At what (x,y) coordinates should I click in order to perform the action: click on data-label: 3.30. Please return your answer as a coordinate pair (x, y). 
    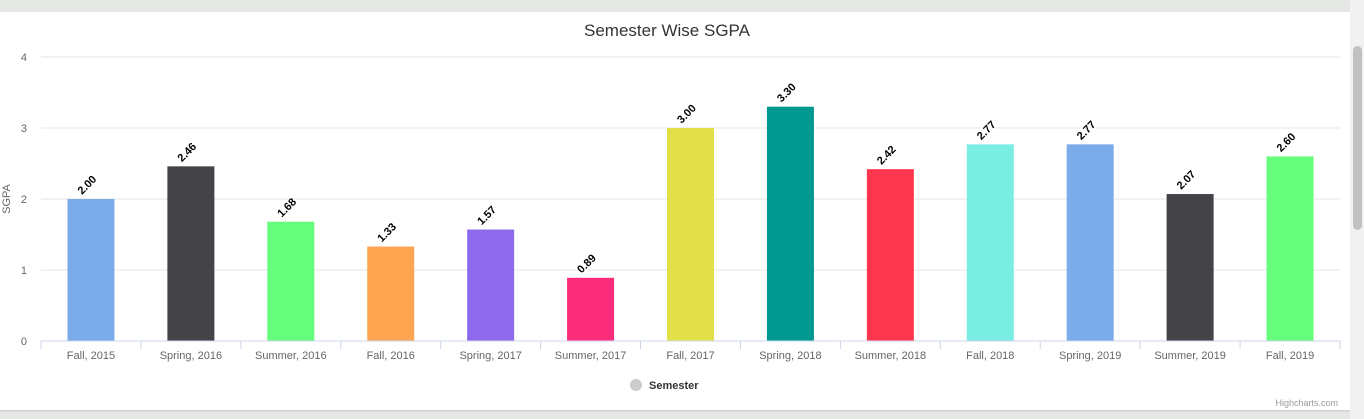
    Looking at the image, I should click on (787, 93).